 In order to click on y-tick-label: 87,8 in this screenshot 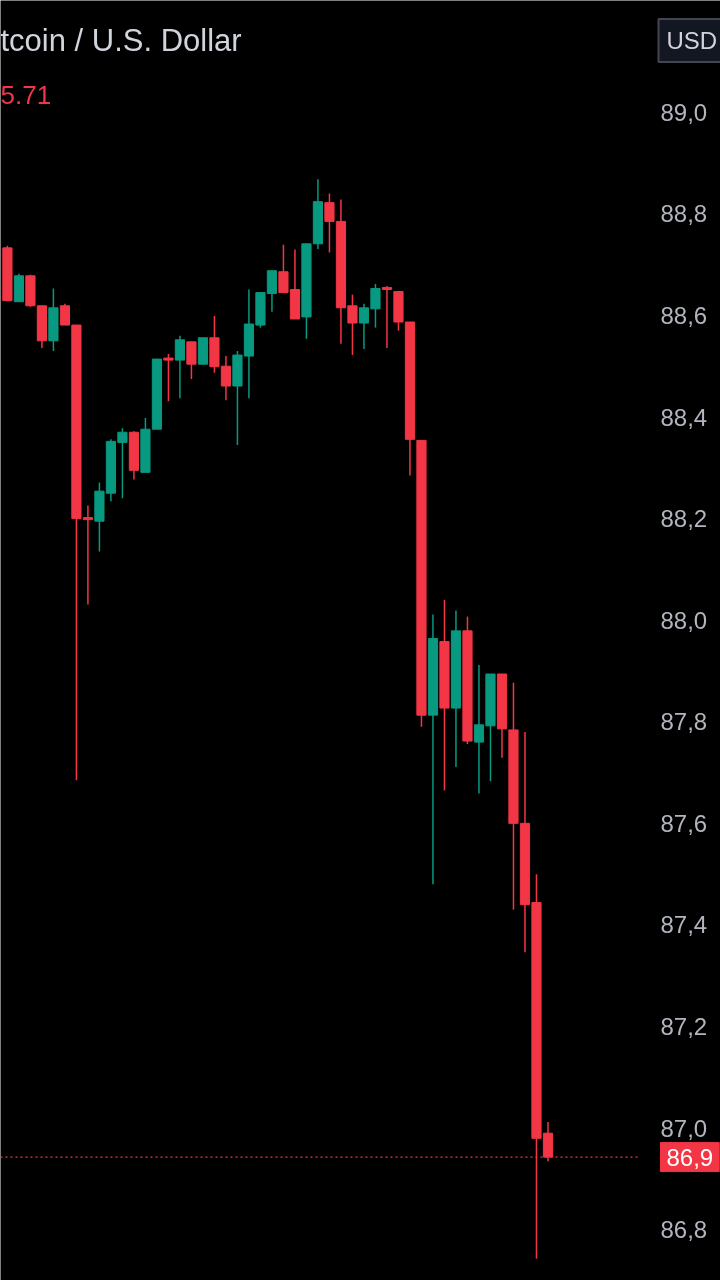, I will do `click(684, 722)`.